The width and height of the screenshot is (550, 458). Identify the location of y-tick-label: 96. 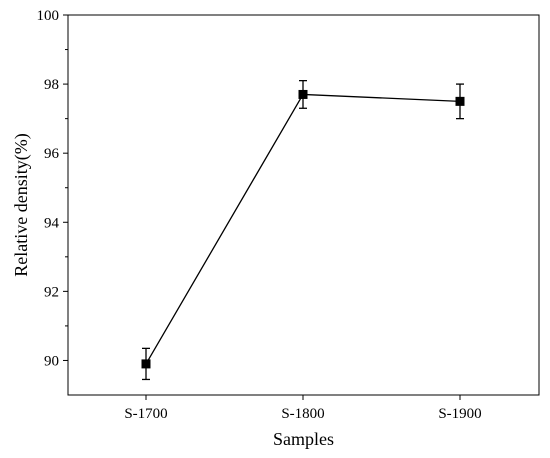
(52, 154).